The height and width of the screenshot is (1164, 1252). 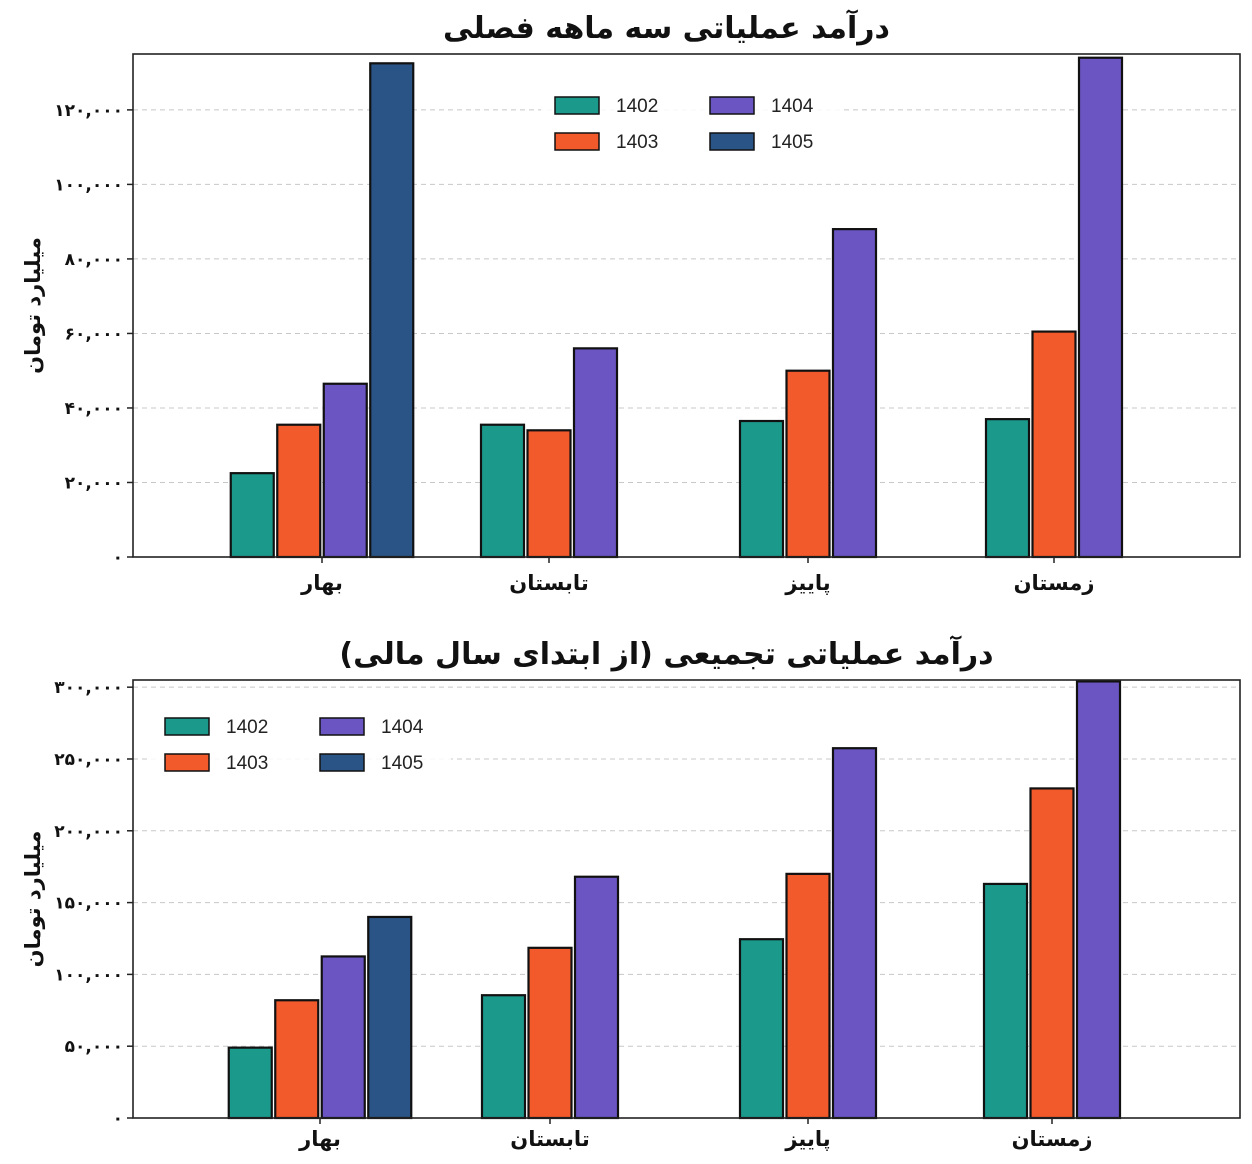 I want to click on y-tick-label: ۶۰,۰۰۰, so click(x=94, y=334).